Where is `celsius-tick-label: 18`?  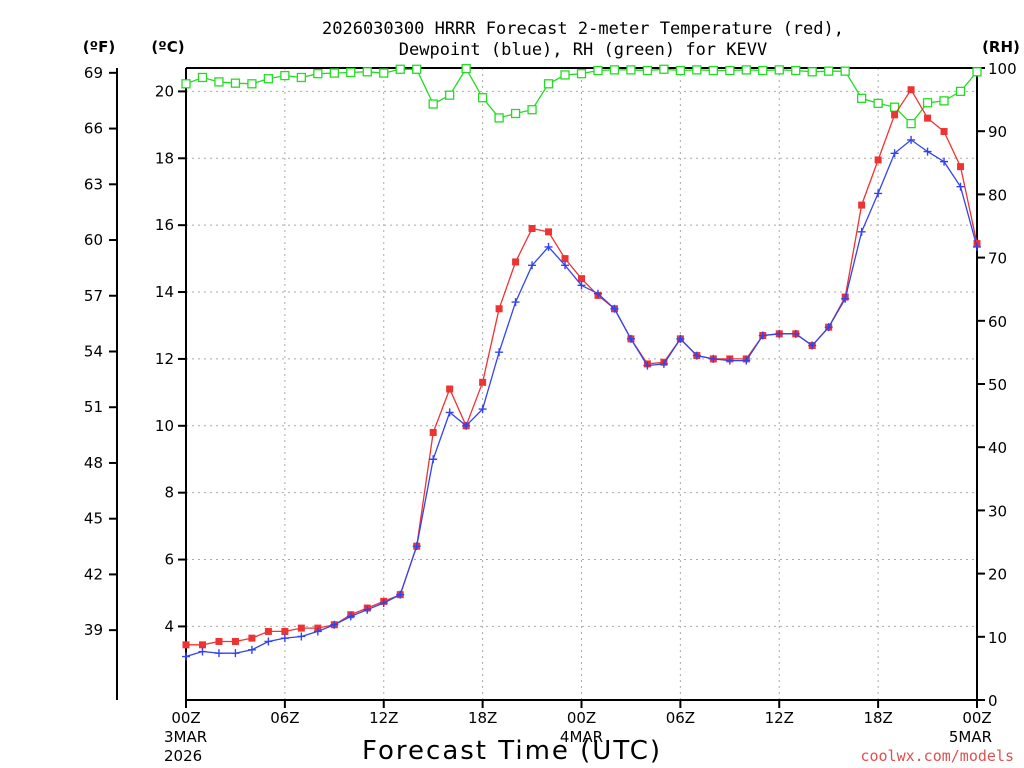
celsius-tick-label: 18 is located at coordinates (164, 158).